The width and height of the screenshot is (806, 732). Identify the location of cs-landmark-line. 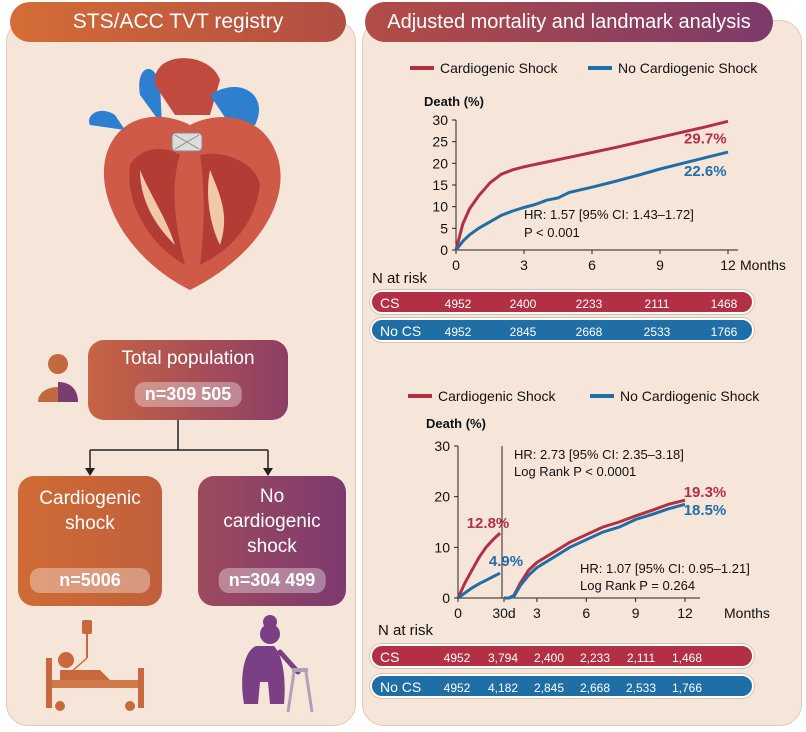
(479, 565).